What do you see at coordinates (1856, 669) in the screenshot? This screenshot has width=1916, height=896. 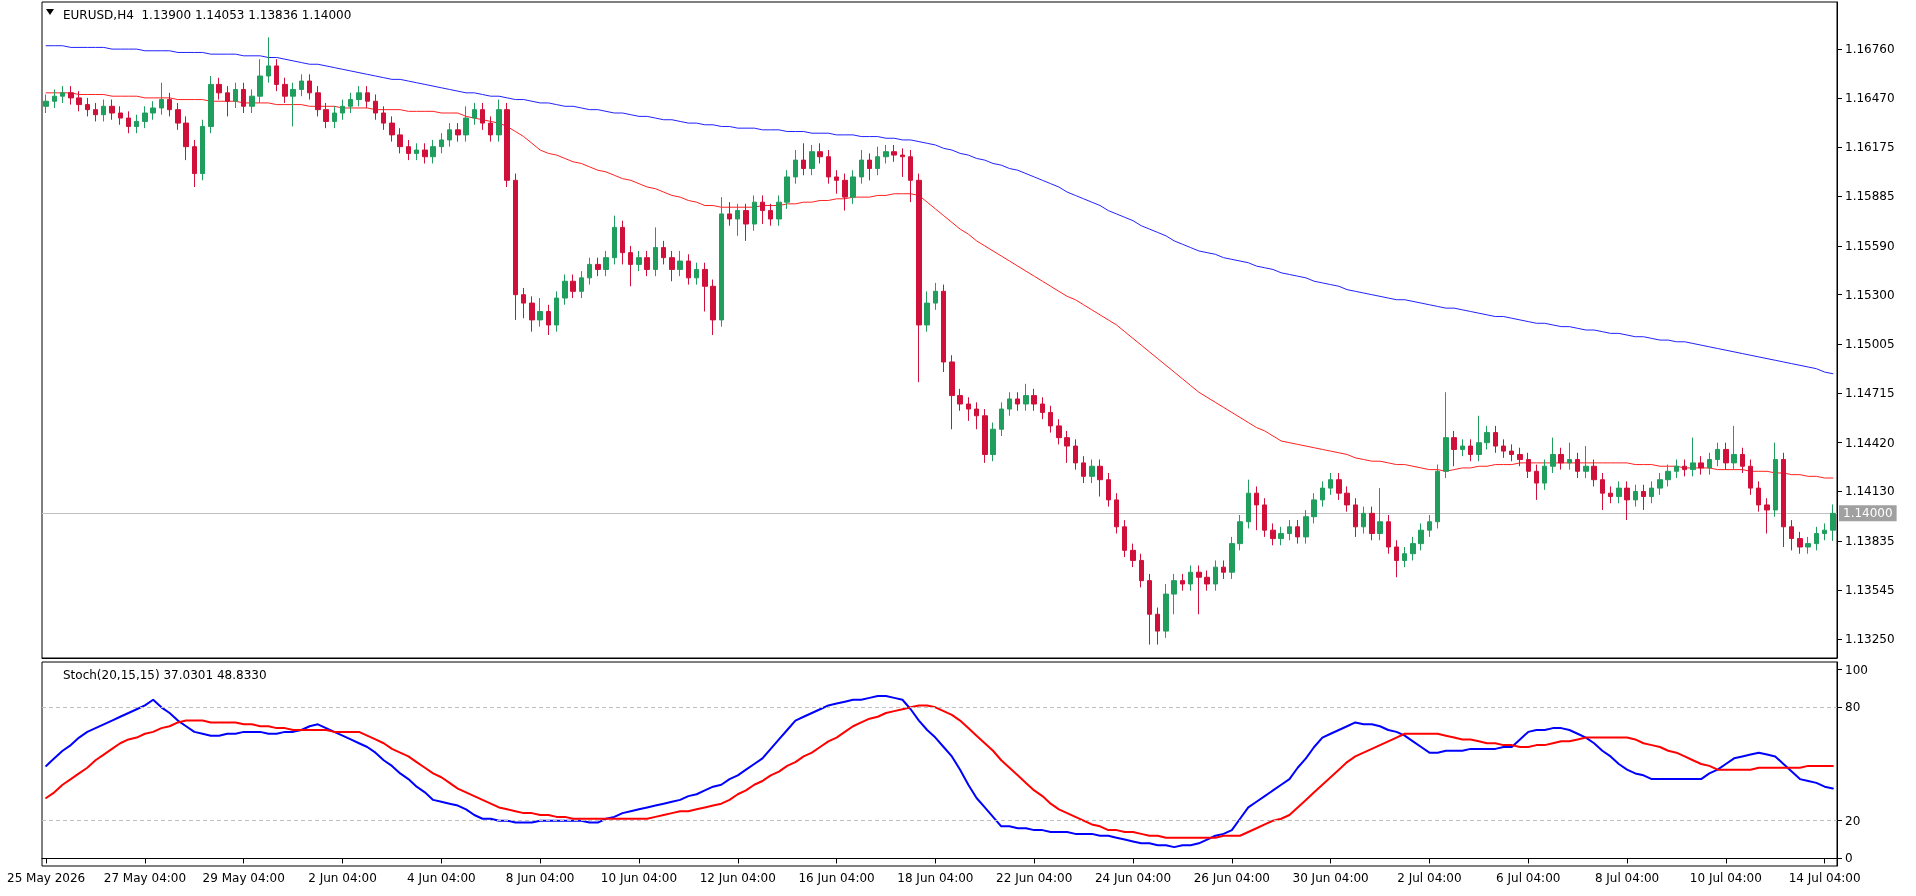 I see `y-tick-label: 100` at bounding box center [1856, 669].